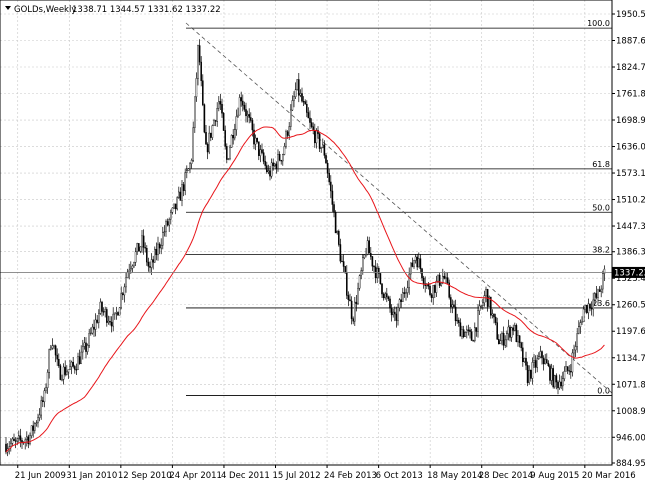  Describe the element at coordinates (628, 272) in the screenshot. I see `price-tag: 1337.22` at that location.